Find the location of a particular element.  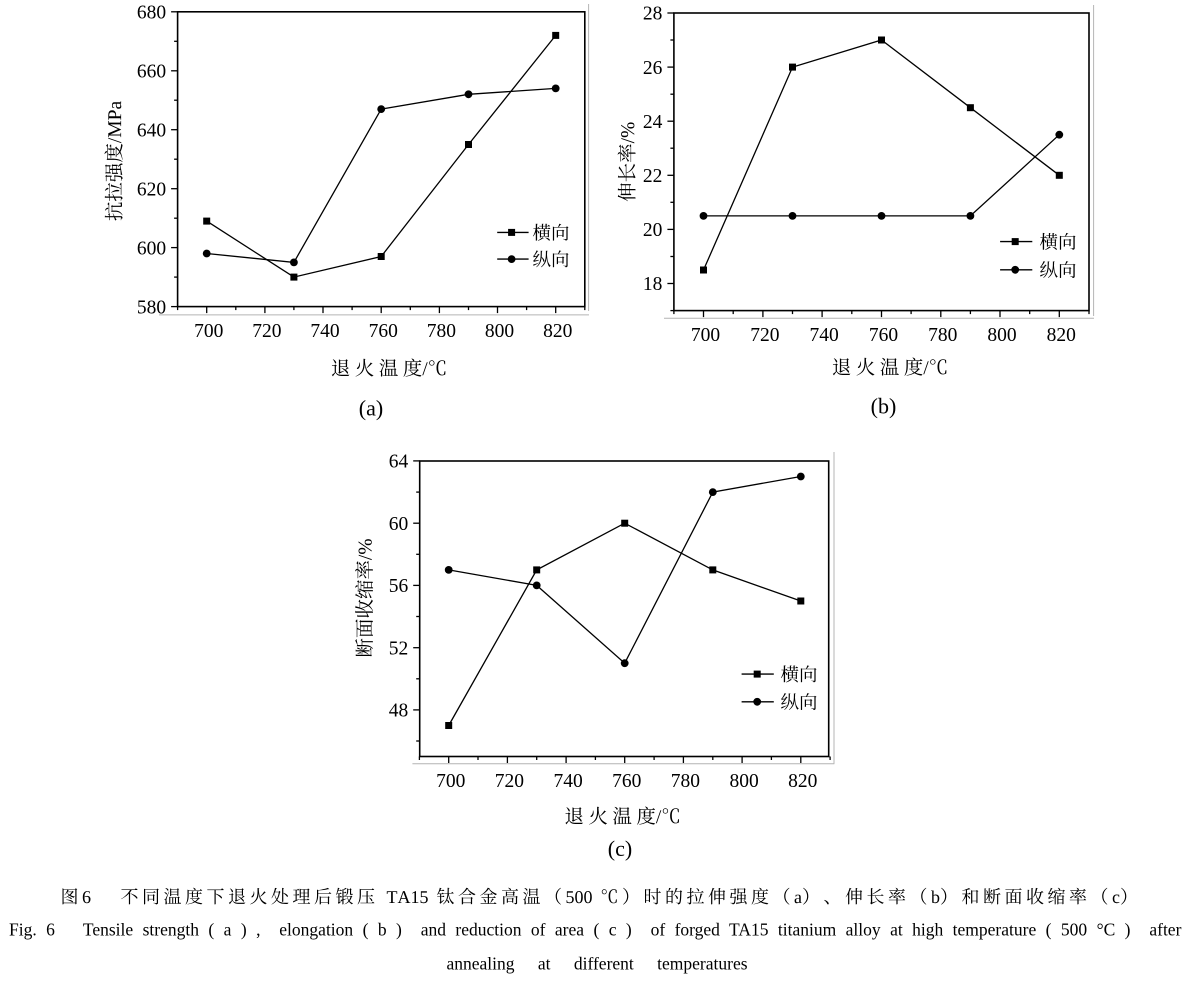

svg-text: 48 is located at coordinates (399, 711).